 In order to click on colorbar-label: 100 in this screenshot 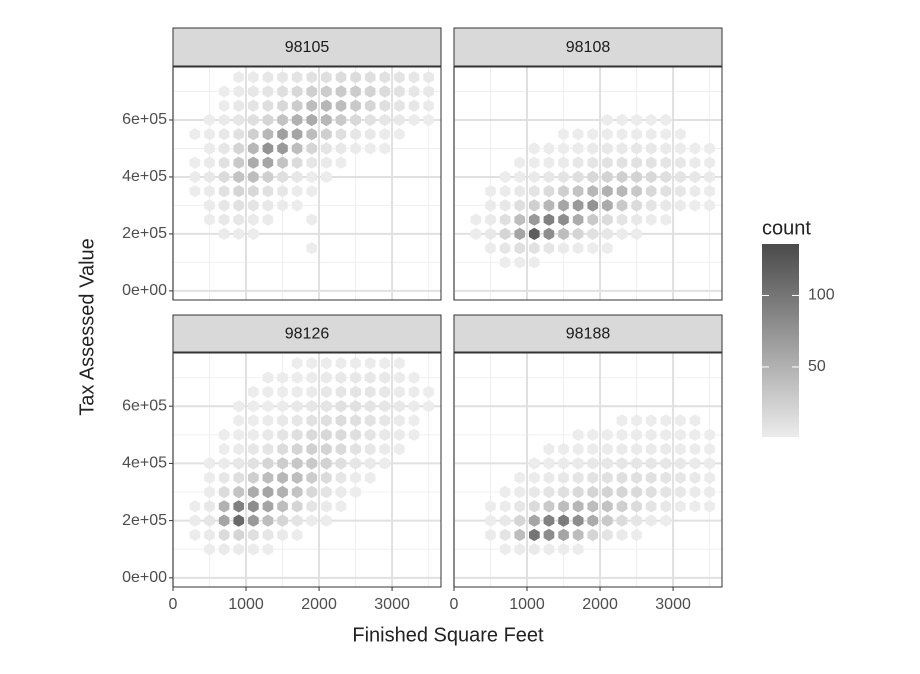, I will do `click(821, 295)`.